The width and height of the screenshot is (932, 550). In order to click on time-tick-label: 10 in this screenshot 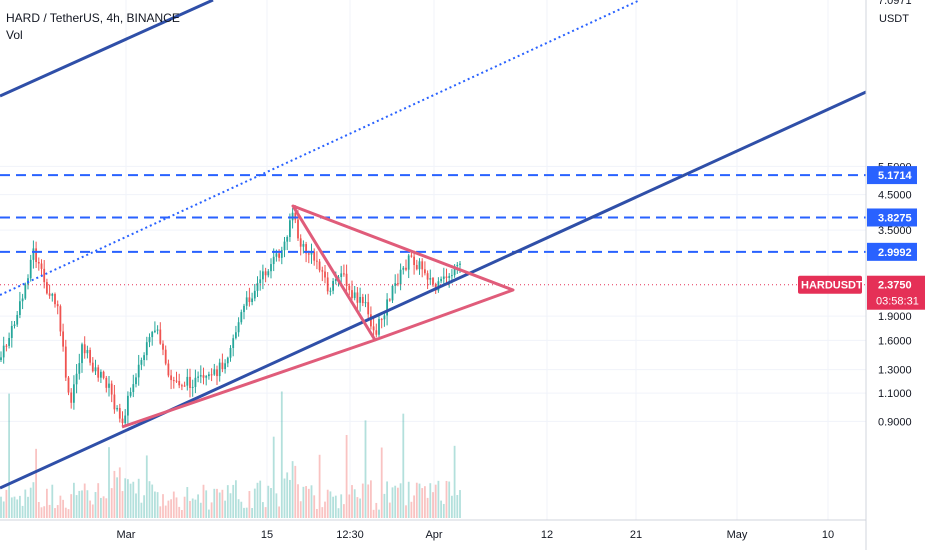, I will do `click(828, 535)`.